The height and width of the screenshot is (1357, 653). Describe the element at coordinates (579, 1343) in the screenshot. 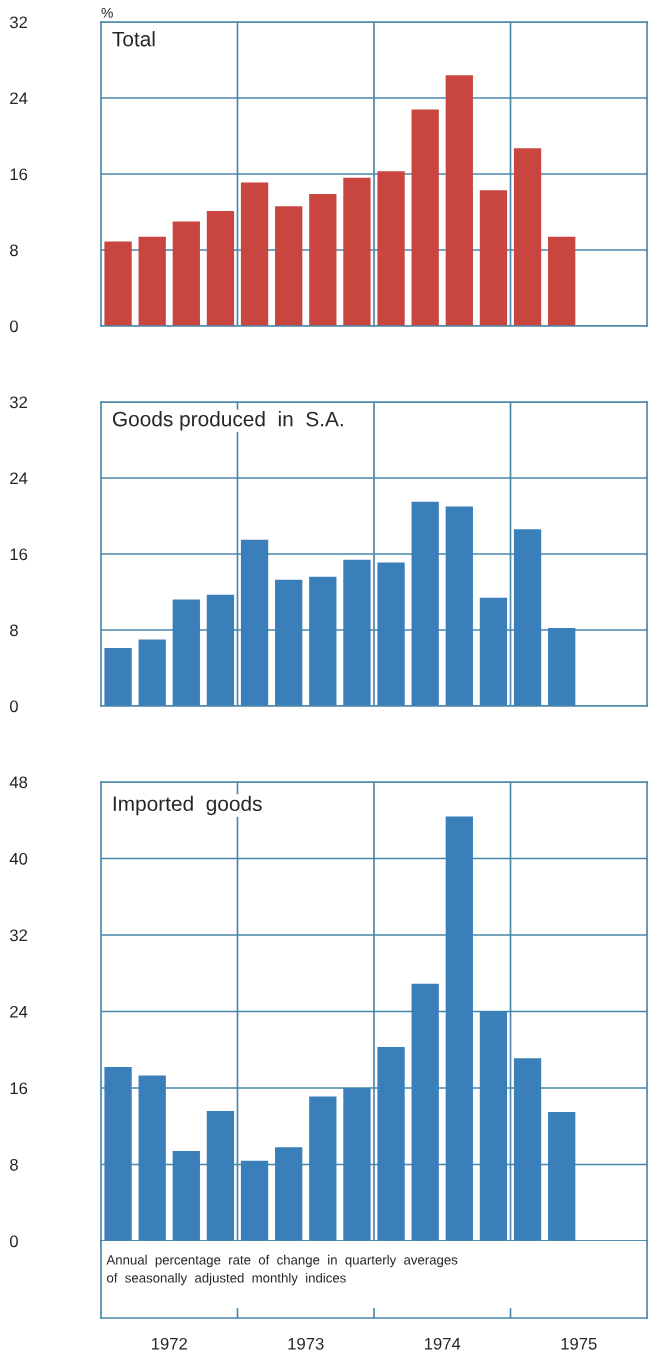

I see `x-tick-label: 1975` at that location.